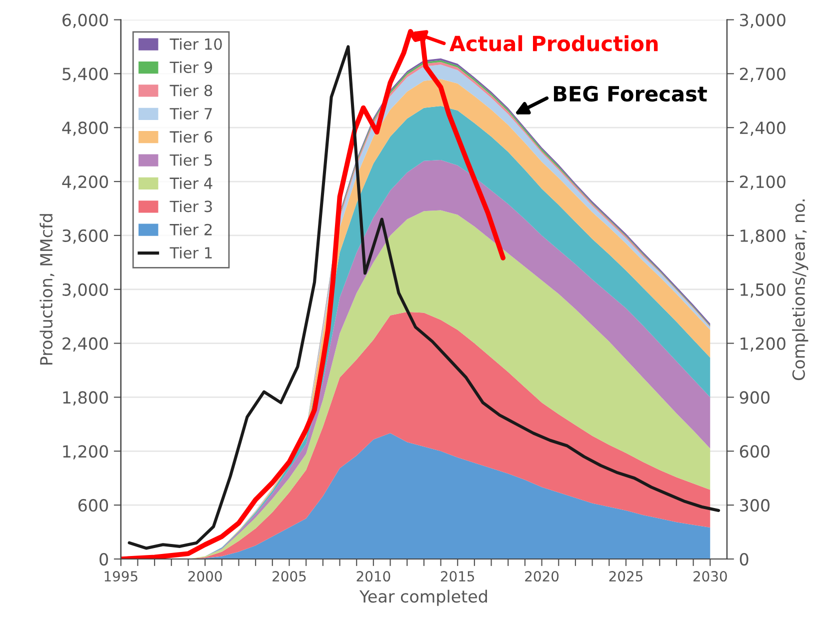 Image resolution: width=828 pixels, height=617 pixels. I want to click on y-tick-label: 4,800, so click(85, 129).